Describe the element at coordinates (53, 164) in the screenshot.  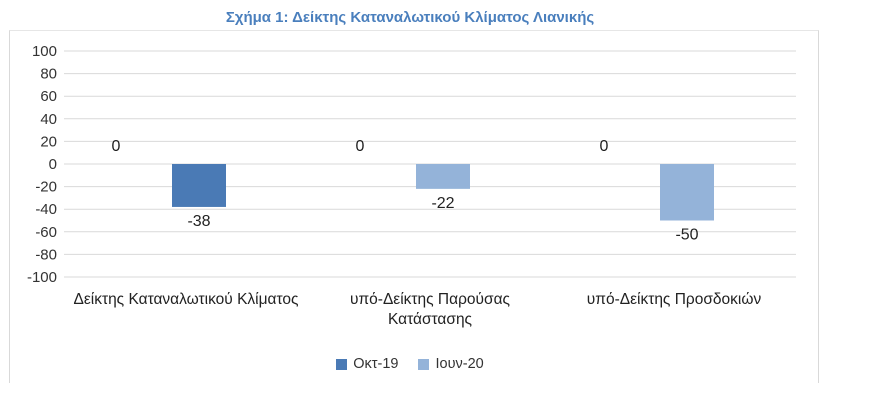
I see `y-tick-label: 0` at that location.